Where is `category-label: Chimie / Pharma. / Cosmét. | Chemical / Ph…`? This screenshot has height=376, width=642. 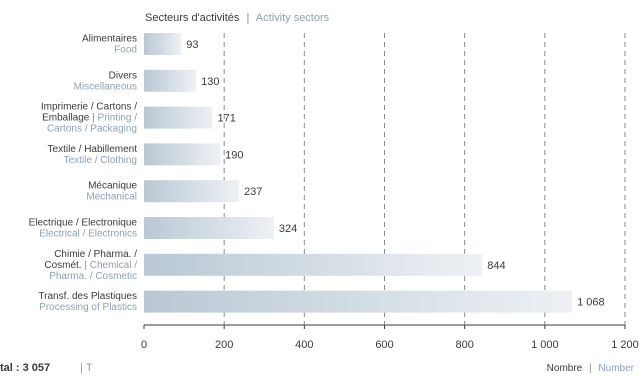 category-label: Chimie / Pharma. / Cosmét. | Chemical / Ph… is located at coordinates (90, 265).